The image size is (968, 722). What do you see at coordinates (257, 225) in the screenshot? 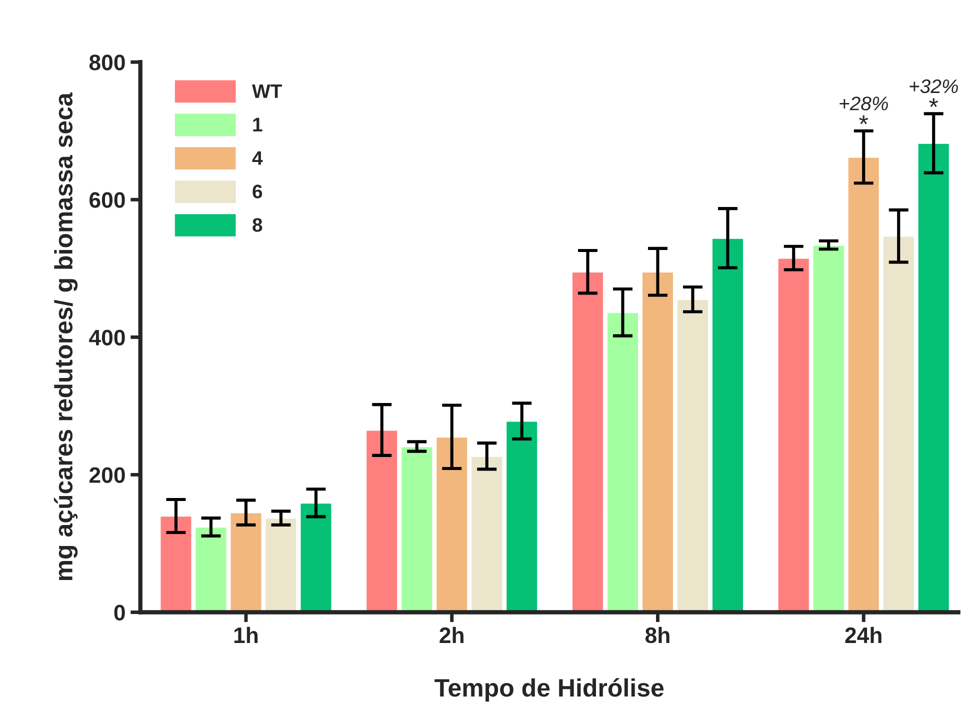
I see `legend-label: 8` at bounding box center [257, 225].